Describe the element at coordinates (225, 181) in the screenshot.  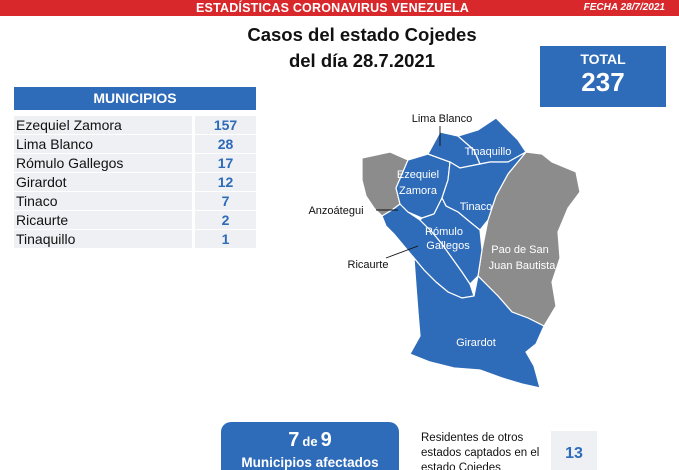
I see `municipio-count: 12` at that location.